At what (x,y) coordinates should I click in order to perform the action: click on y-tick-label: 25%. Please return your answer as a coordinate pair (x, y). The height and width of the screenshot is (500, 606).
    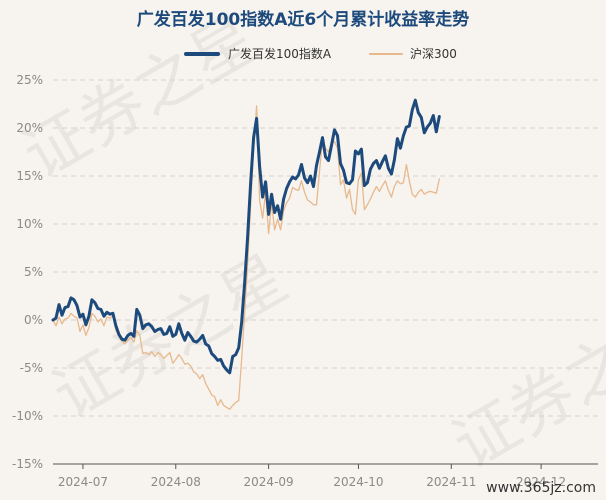
    Looking at the image, I should click on (29, 80).